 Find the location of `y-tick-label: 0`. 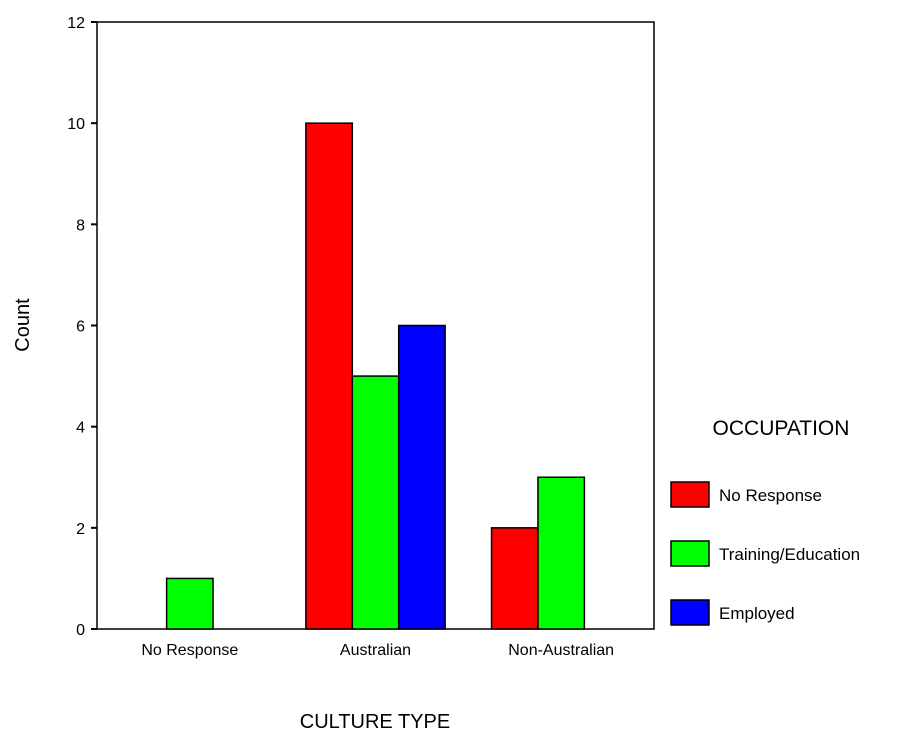

y-tick-label: 0 is located at coordinates (80, 630).